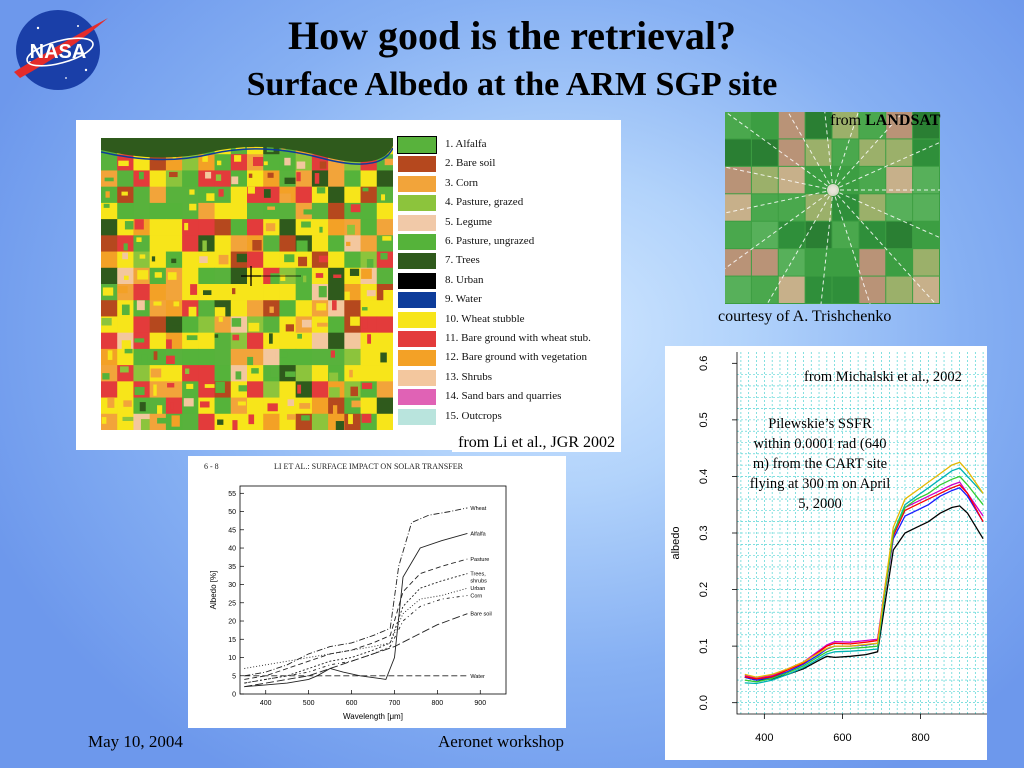 The height and width of the screenshot is (768, 1024). What do you see at coordinates (477, 677) in the screenshot?
I see `series-label: Water` at bounding box center [477, 677].